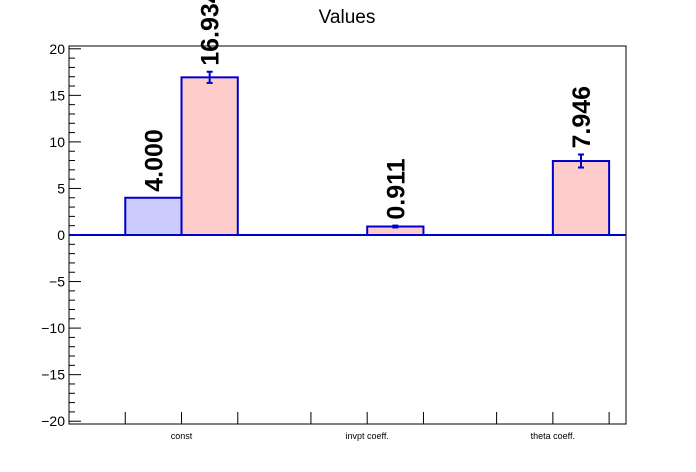  Describe the element at coordinates (367, 426) in the screenshot. I see `x-axis: const invpt coeff. theta coeff.` at that location.